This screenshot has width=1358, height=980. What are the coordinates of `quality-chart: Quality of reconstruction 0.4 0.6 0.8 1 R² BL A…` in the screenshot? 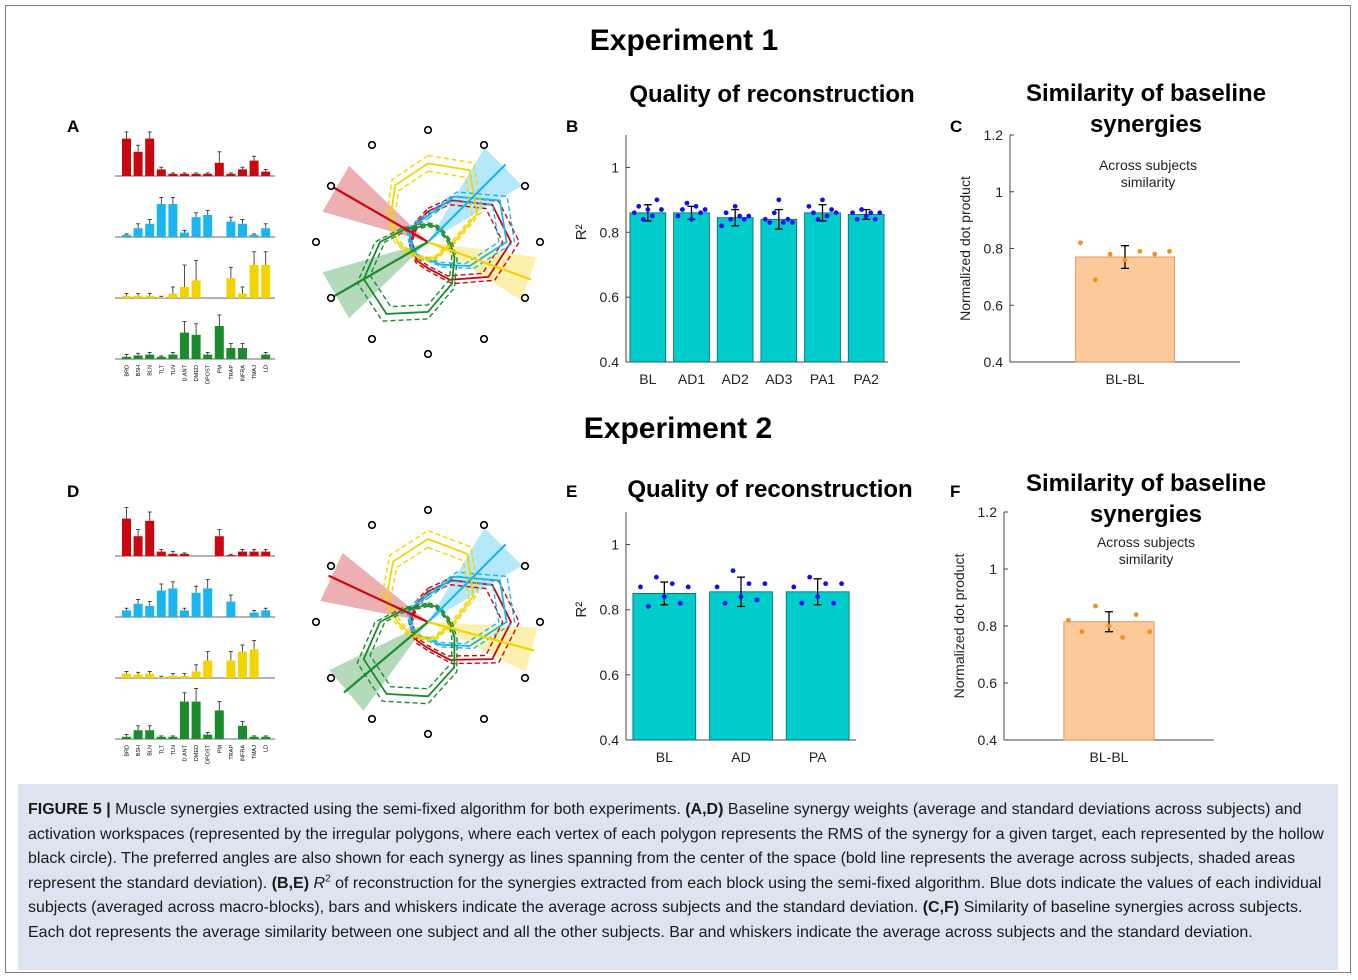 It's located at (744, 234).